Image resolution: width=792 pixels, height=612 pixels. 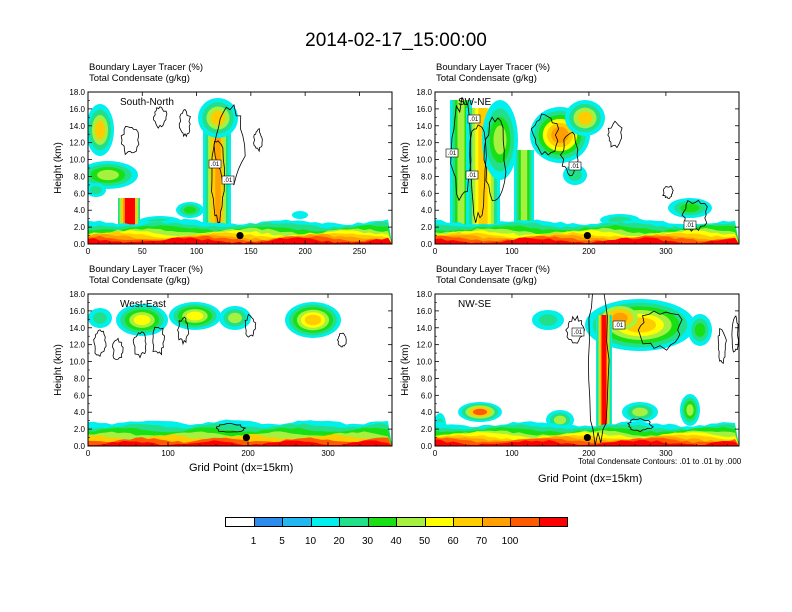 I want to click on x-tick-label: 150, so click(x=251, y=251).